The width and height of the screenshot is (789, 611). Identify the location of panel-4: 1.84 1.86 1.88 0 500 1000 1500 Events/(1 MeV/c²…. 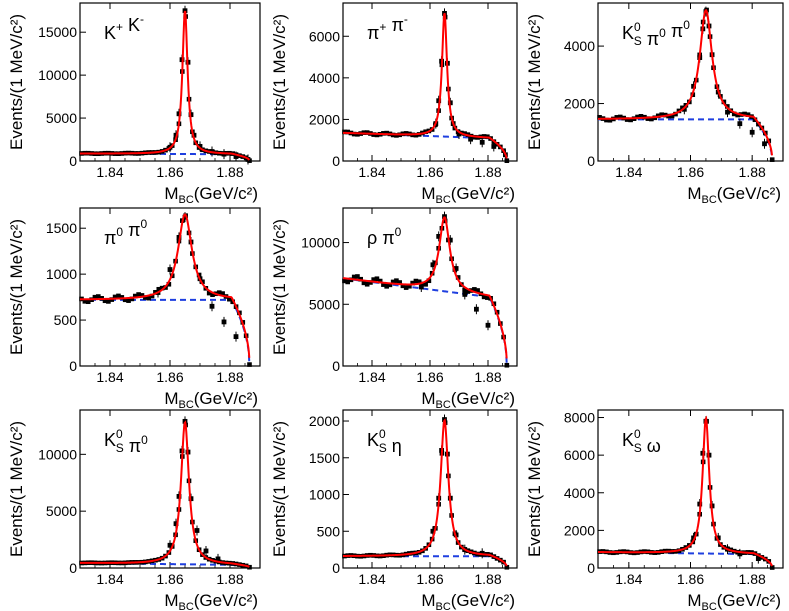
(134, 309).